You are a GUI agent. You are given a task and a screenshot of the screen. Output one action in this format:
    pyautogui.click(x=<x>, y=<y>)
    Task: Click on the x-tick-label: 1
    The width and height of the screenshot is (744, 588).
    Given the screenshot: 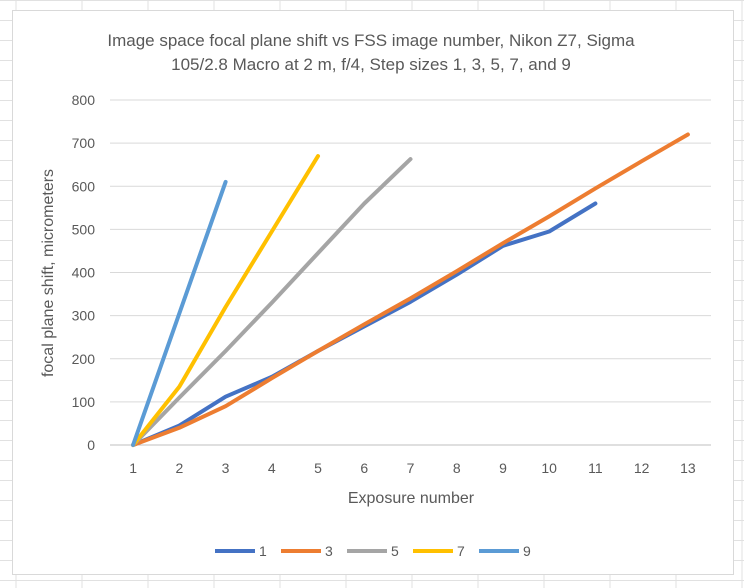 What is the action you would take?
    pyautogui.click(x=133, y=468)
    